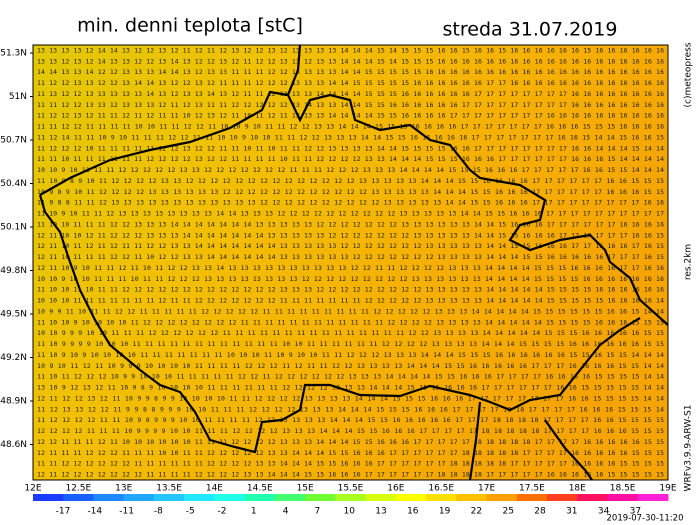  What do you see at coordinates (441, 489) in the screenshot?
I see `lon-label: 16.5E` at bounding box center [441, 489].